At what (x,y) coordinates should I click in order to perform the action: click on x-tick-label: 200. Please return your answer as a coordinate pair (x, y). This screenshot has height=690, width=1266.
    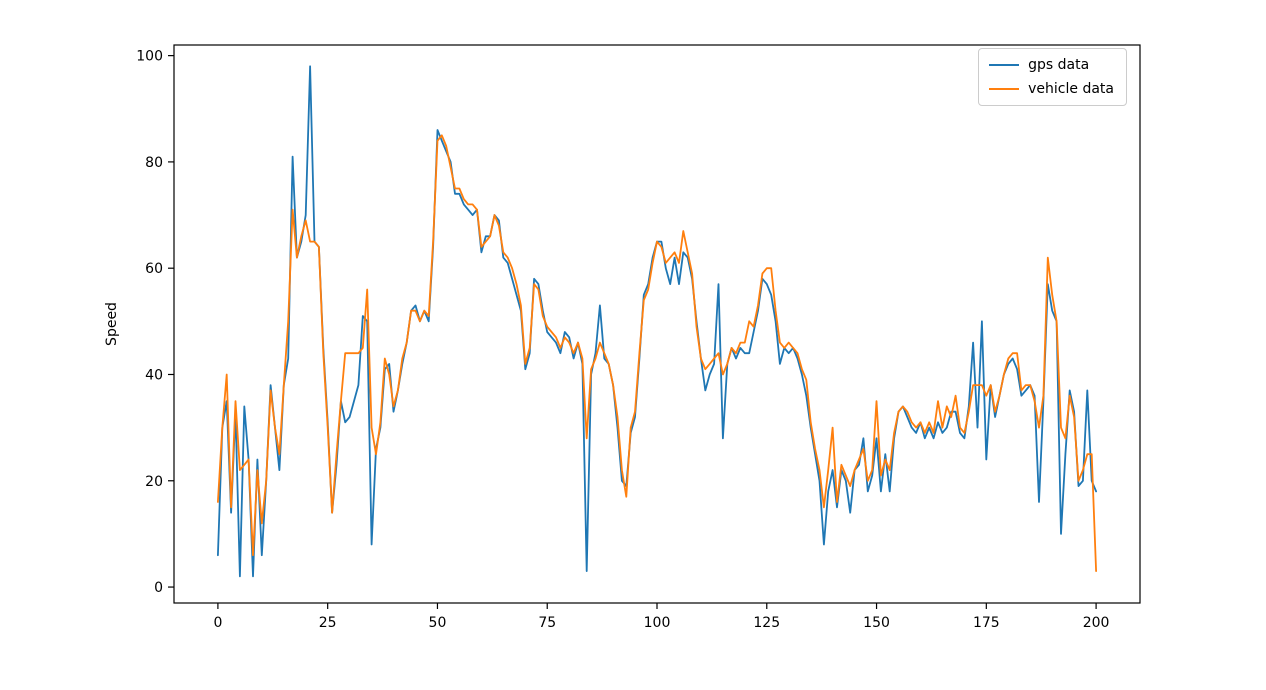
    Looking at the image, I should click on (1096, 623).